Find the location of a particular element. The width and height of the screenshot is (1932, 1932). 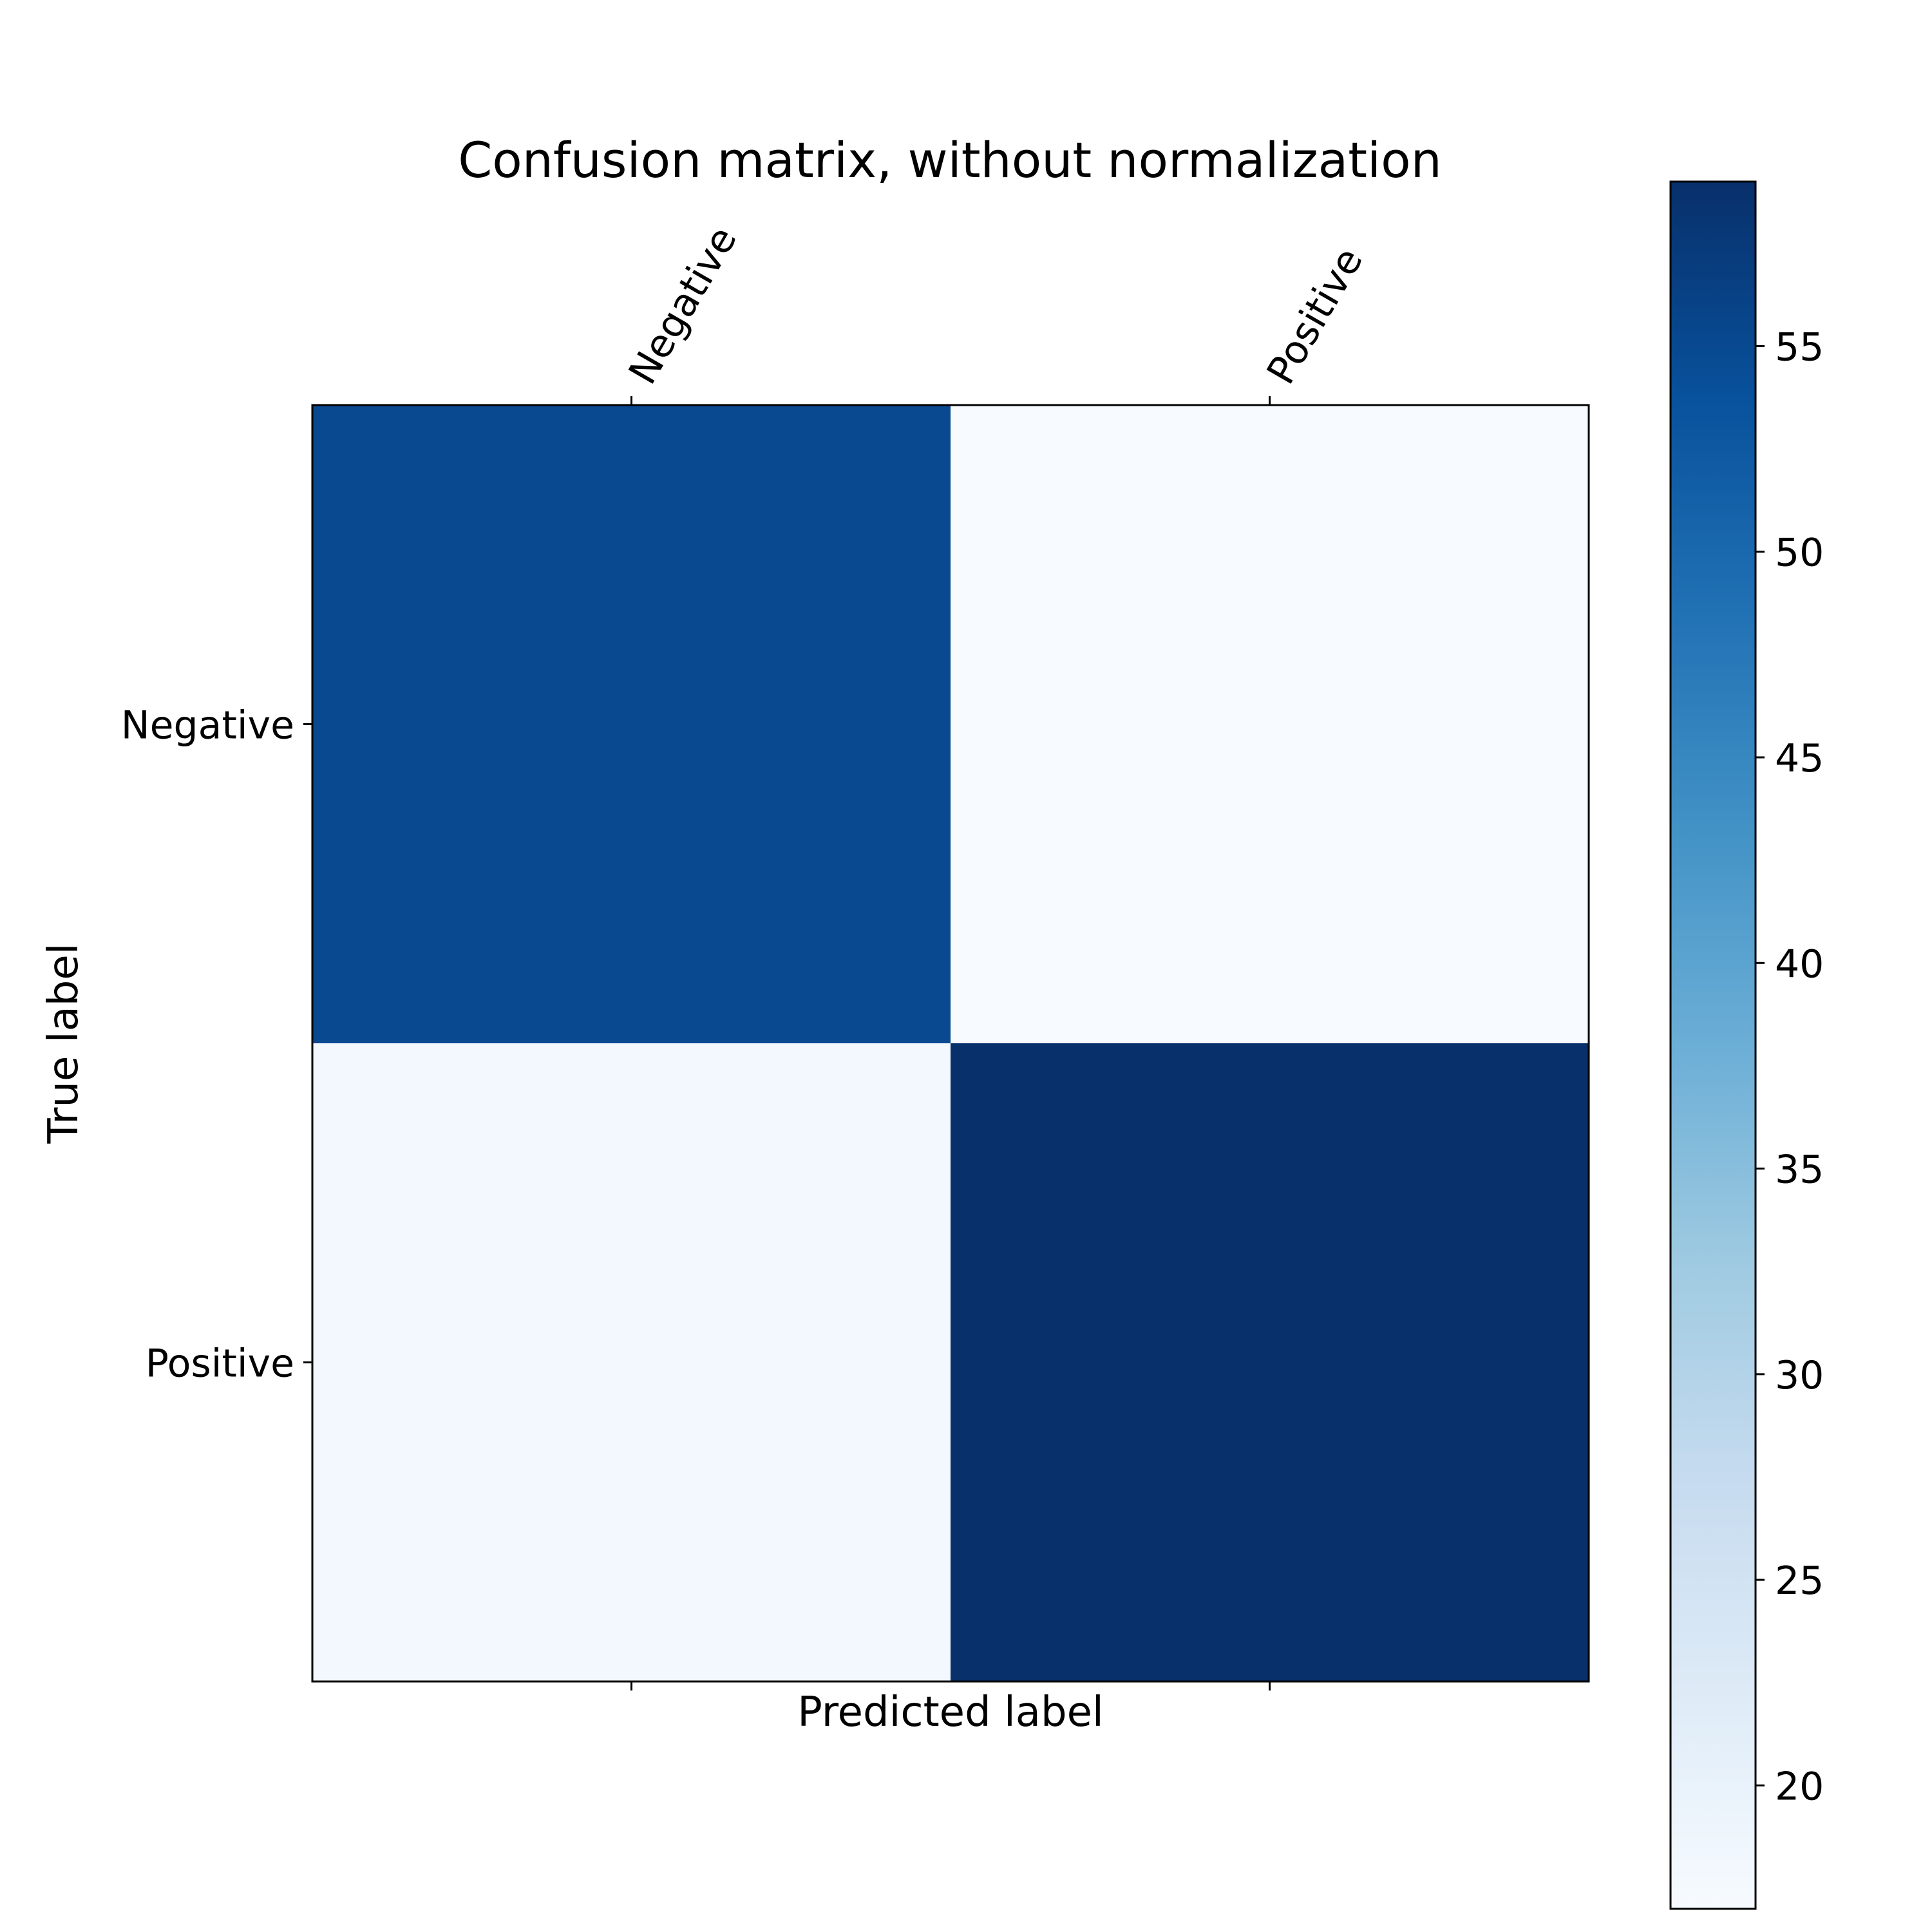

colorbar-ticks: 20 25 30 35 40 45 50 55 is located at coordinates (1790, 1067).